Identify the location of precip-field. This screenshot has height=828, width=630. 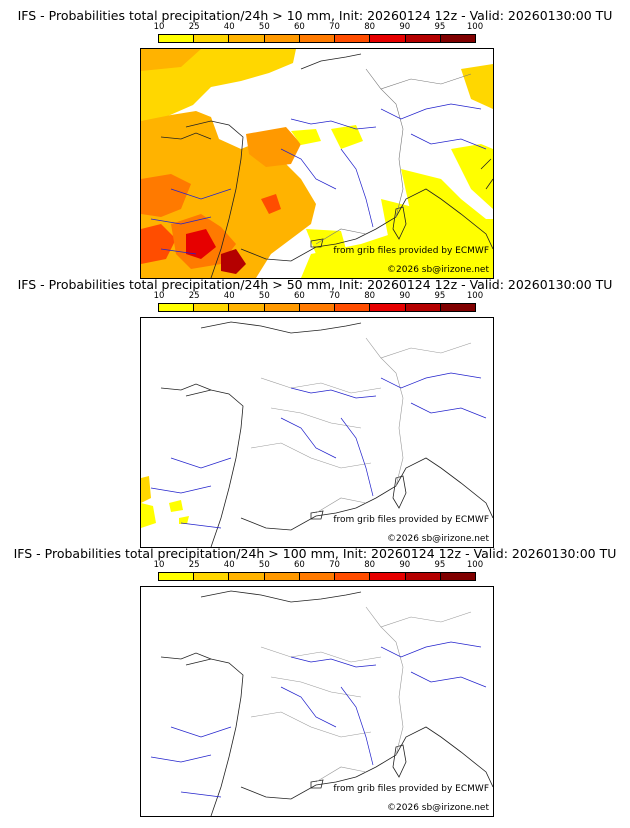
(165, 502).